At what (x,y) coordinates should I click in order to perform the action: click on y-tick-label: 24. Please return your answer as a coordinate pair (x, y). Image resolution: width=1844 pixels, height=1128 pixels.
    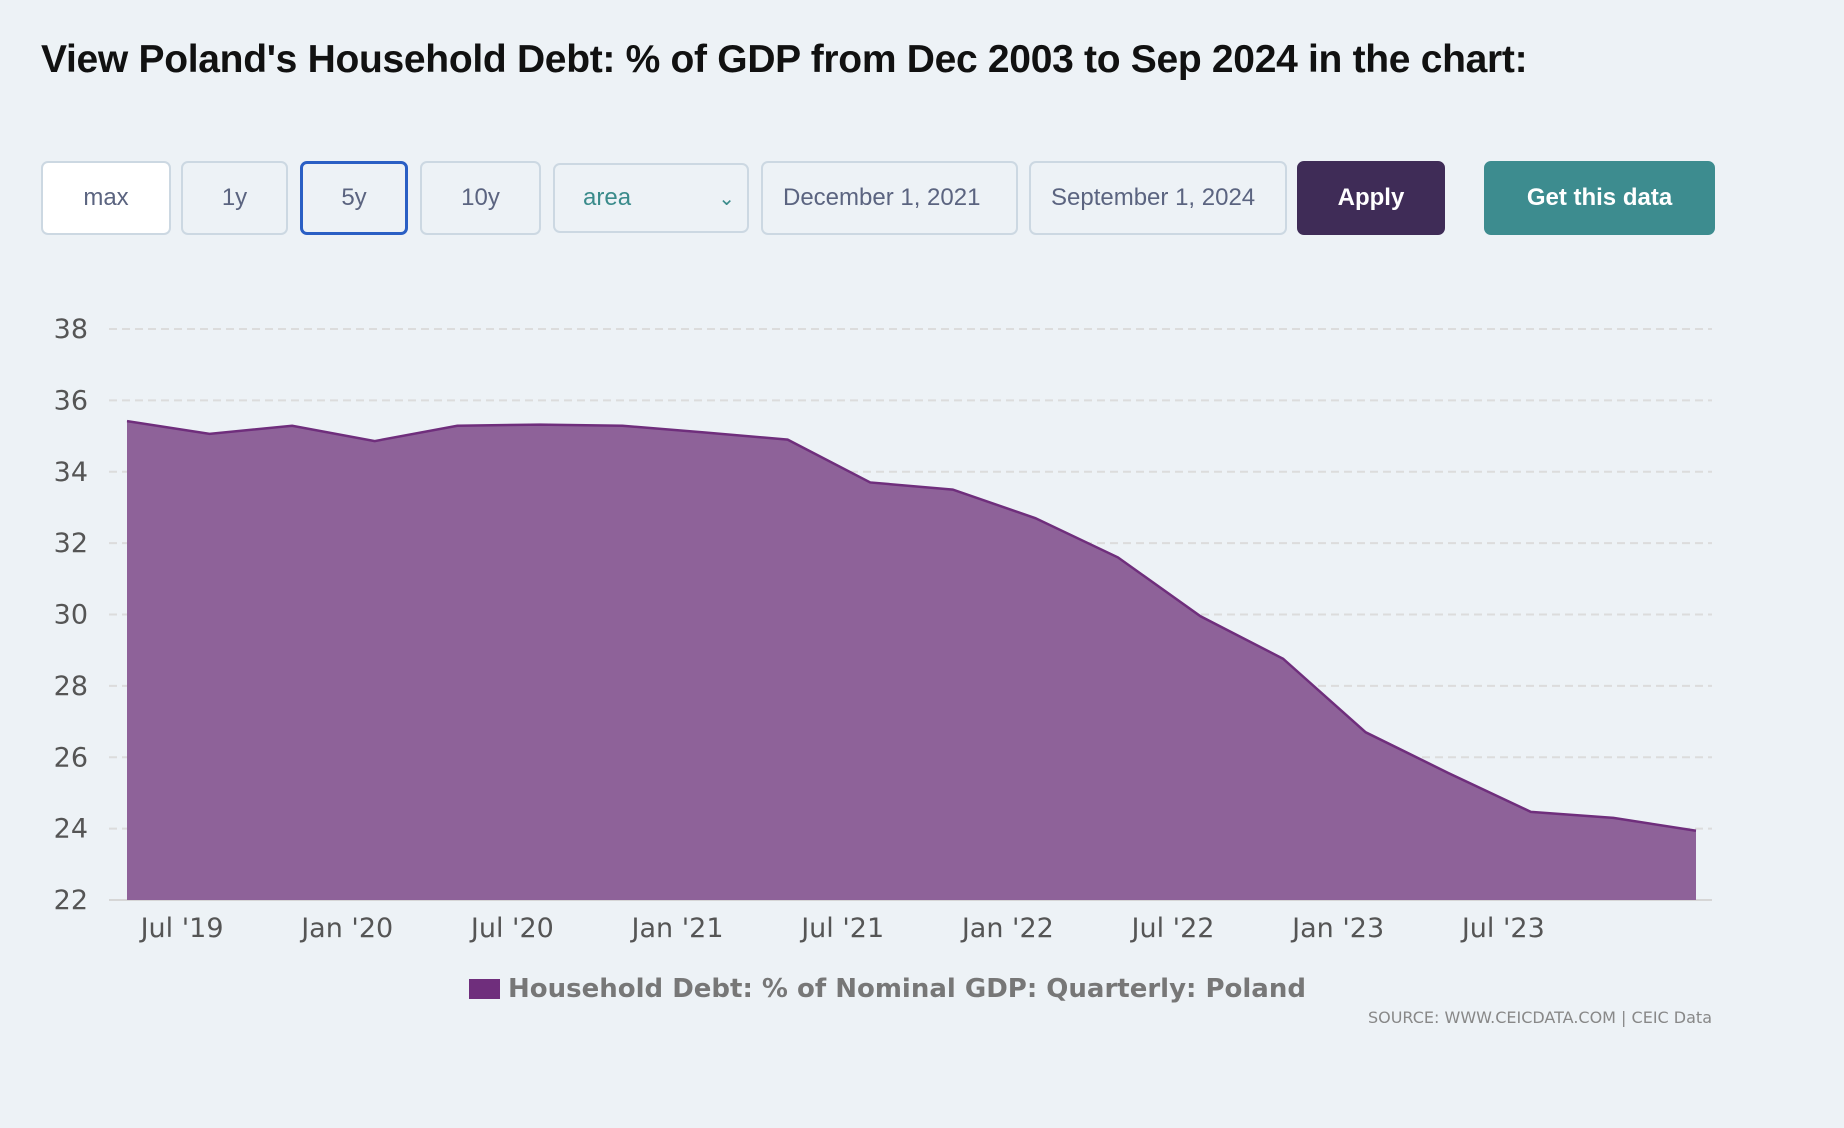
    Looking at the image, I should click on (71, 829).